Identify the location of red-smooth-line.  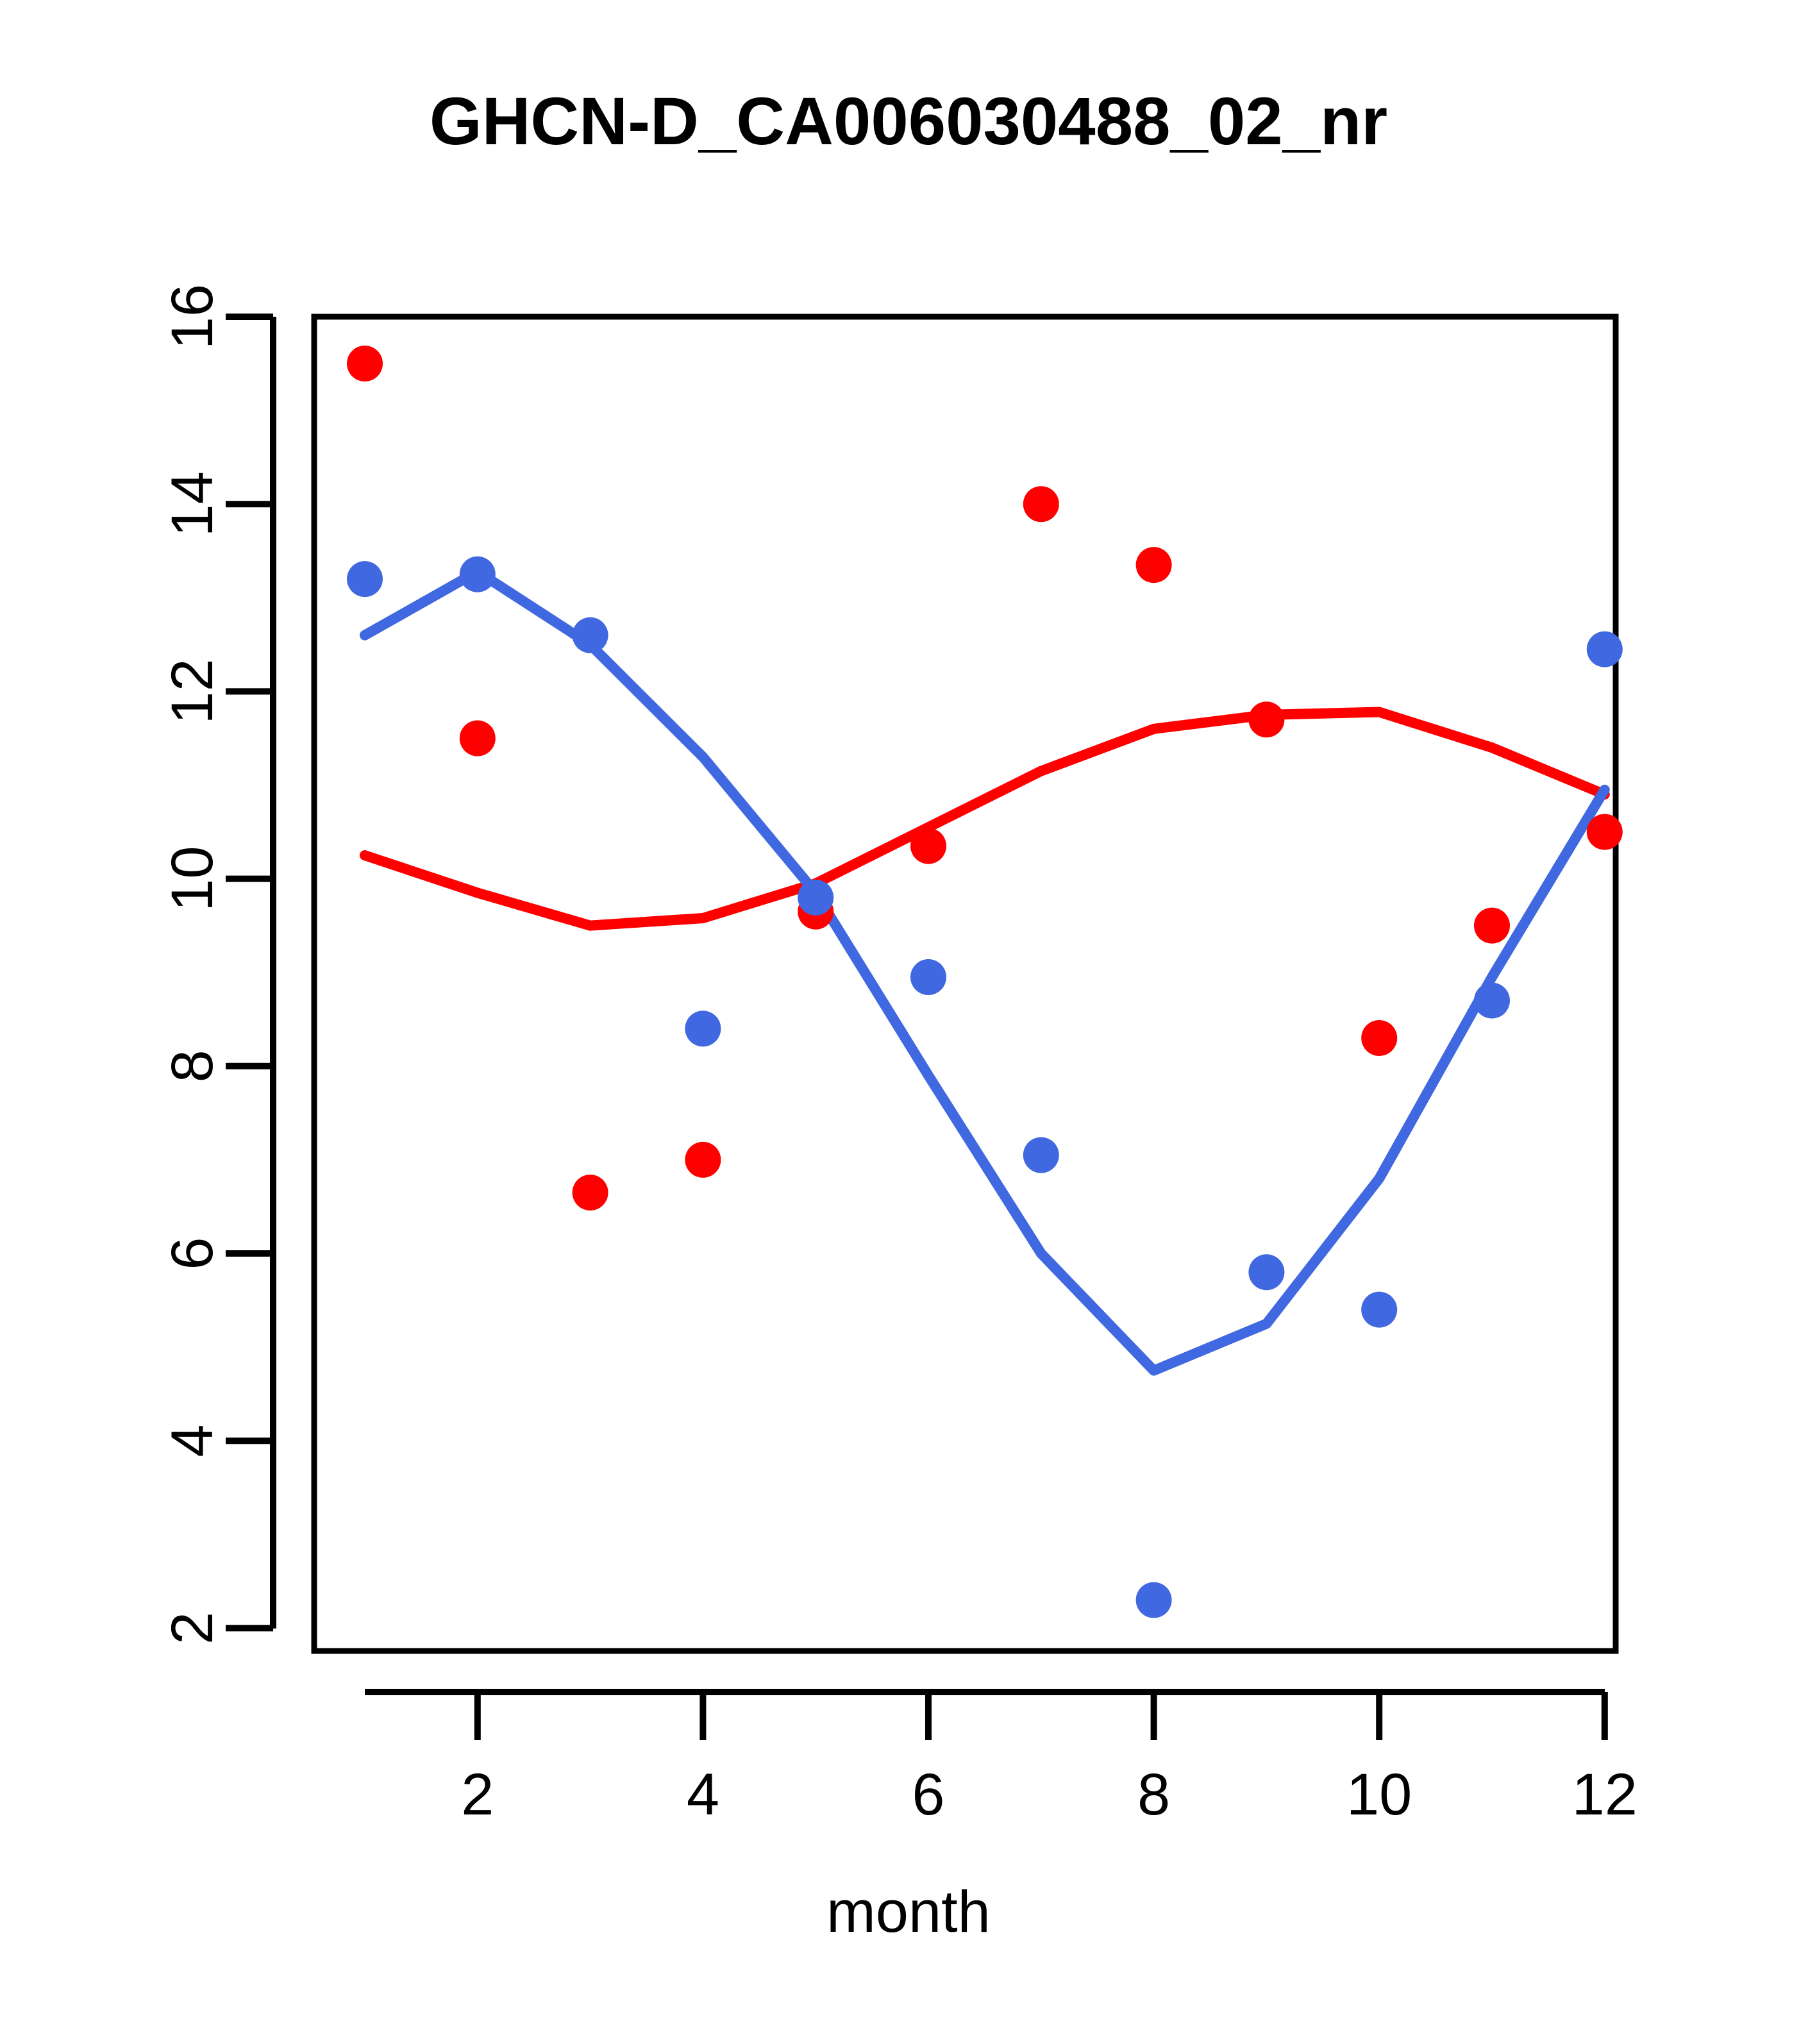
(985, 819).